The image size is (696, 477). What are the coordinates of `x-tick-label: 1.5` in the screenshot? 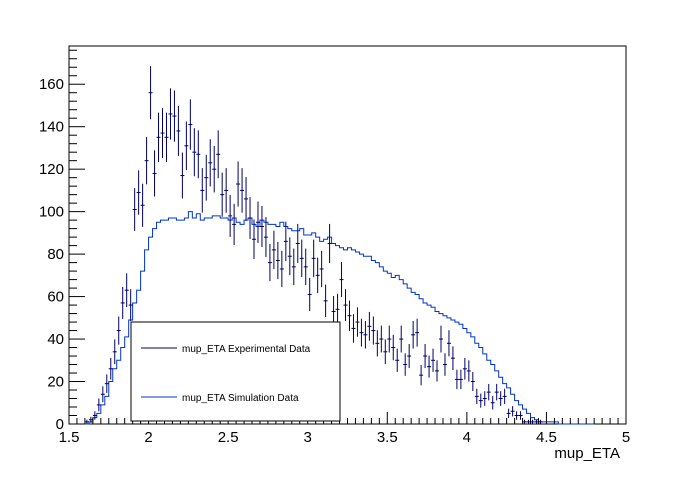 It's located at (69, 437).